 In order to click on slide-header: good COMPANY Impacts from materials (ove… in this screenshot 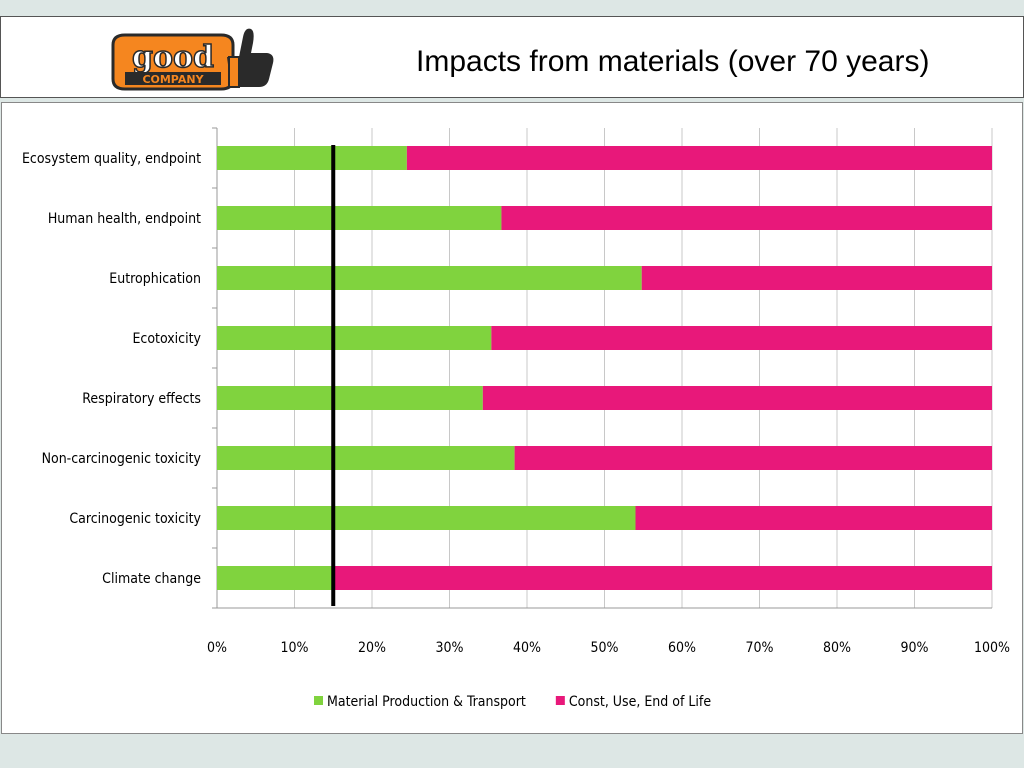, I will do `click(512, 57)`.